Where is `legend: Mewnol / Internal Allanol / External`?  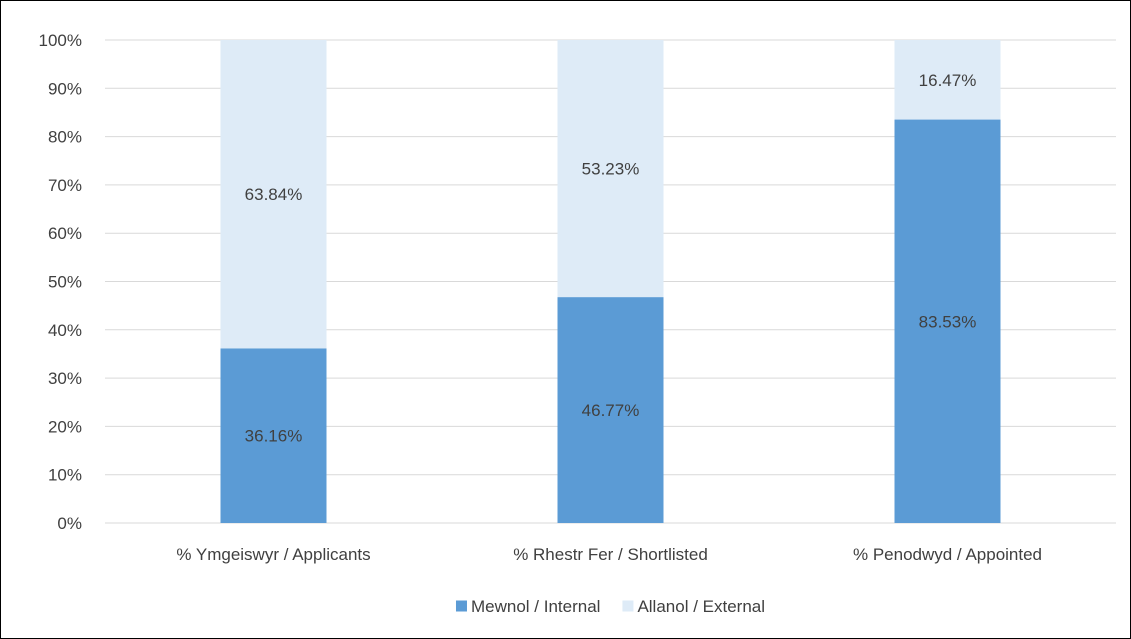 legend: Mewnol / Internal Allanol / External is located at coordinates (610, 606).